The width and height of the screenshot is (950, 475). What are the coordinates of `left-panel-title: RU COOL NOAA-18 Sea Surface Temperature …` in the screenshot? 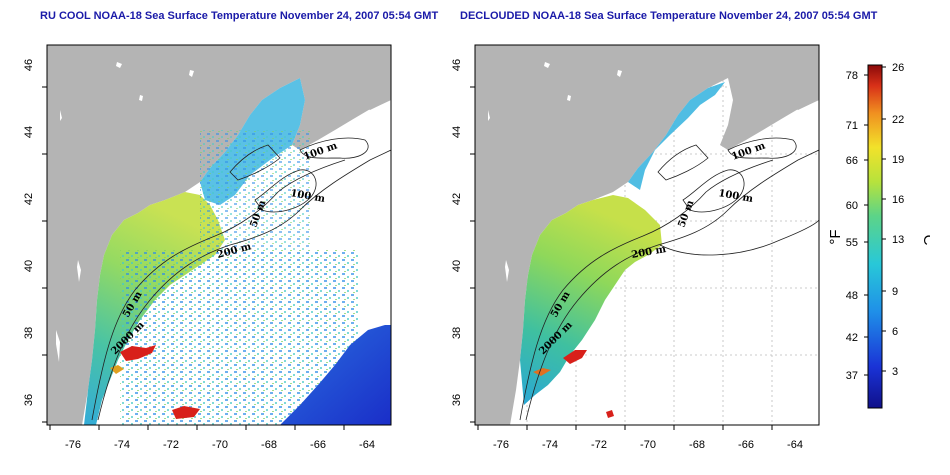 It's located at (239, 16).